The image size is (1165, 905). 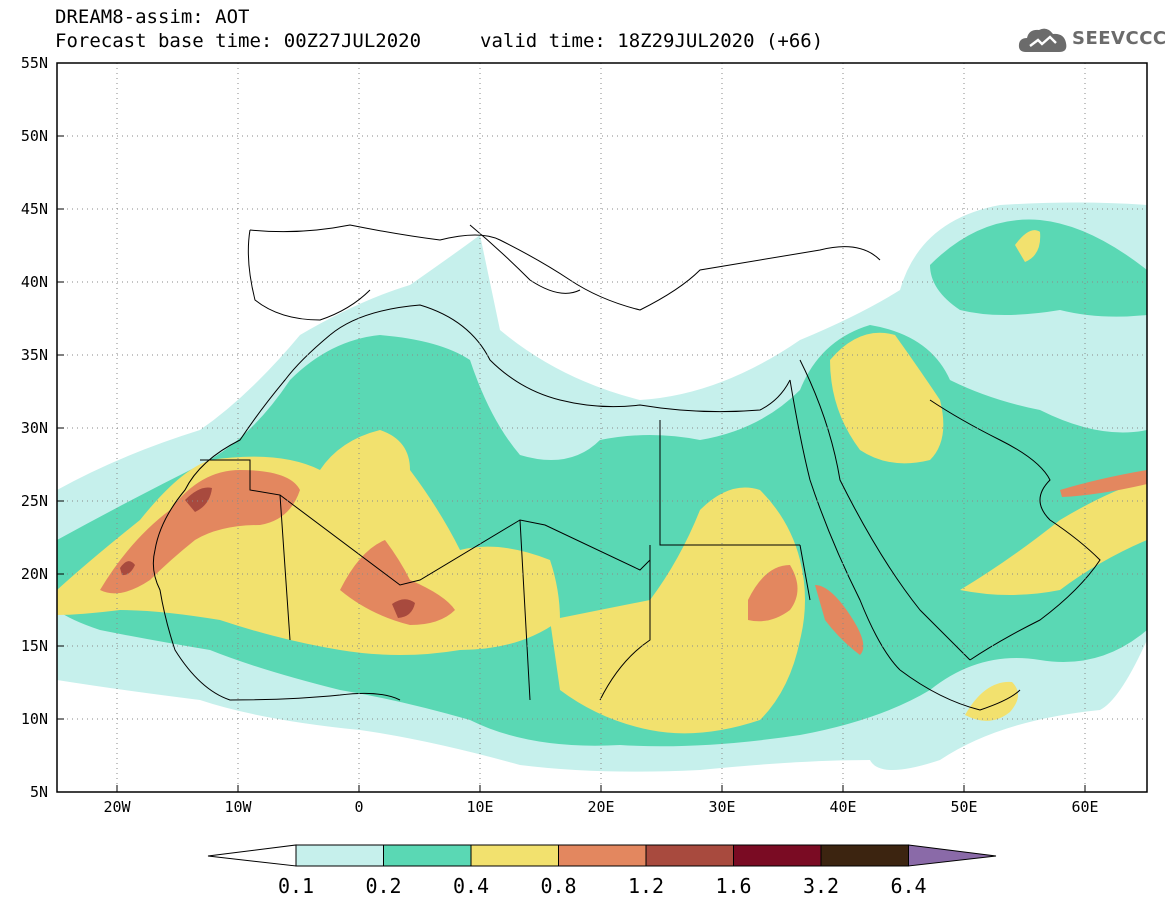 I want to click on lon-label: 10E, so click(x=479, y=807).